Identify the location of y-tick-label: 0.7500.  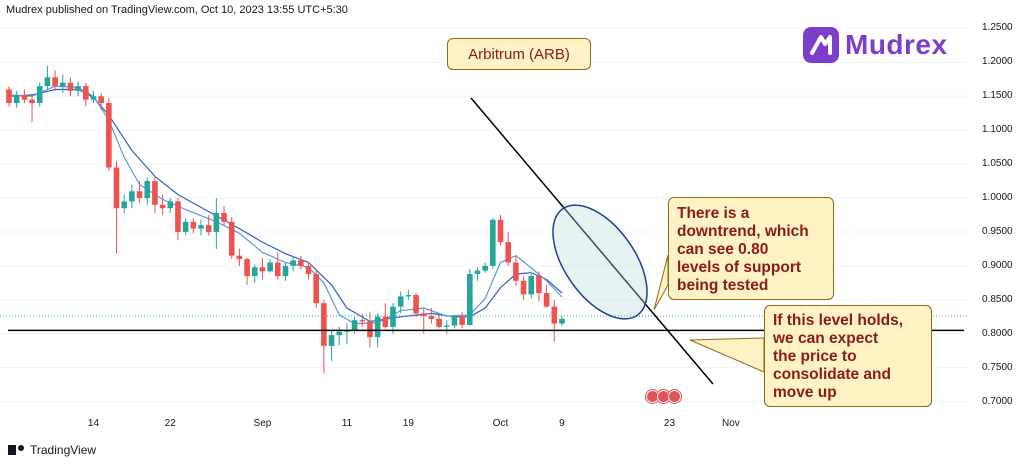
(997, 367).